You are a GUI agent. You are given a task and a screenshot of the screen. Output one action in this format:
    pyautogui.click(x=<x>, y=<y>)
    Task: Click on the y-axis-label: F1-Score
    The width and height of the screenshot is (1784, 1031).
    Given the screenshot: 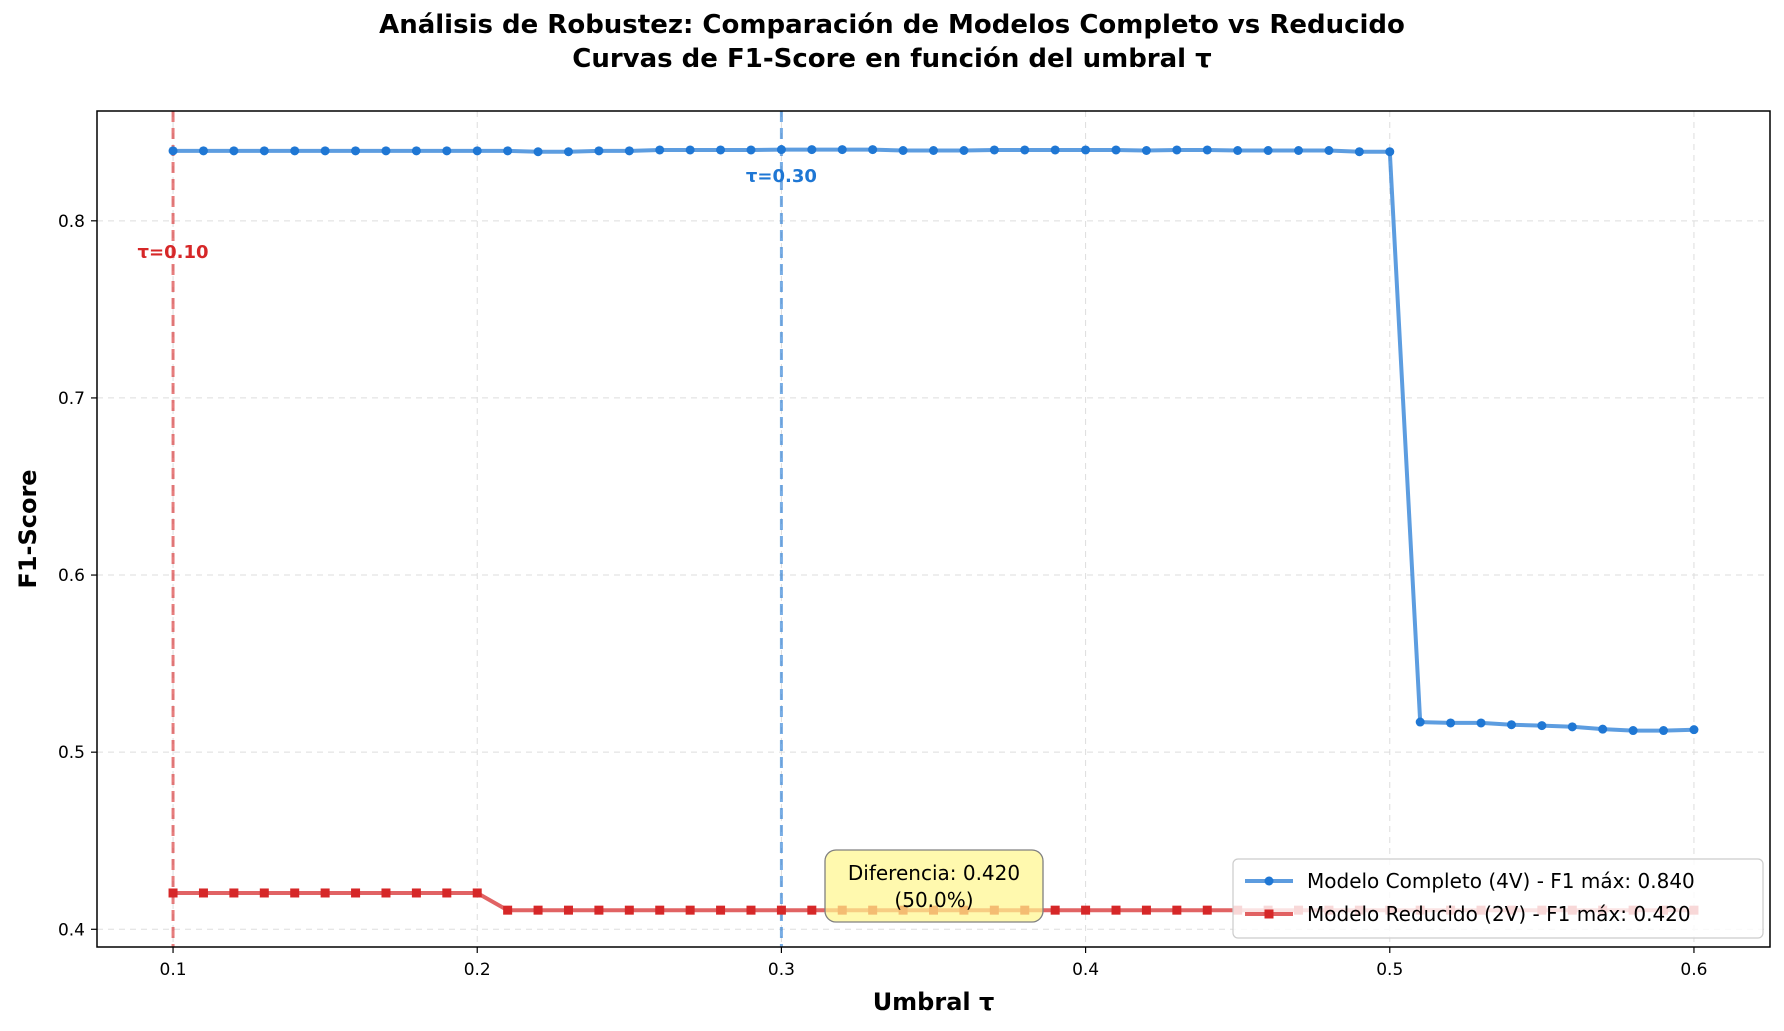 What is the action you would take?
    pyautogui.click(x=28, y=528)
    